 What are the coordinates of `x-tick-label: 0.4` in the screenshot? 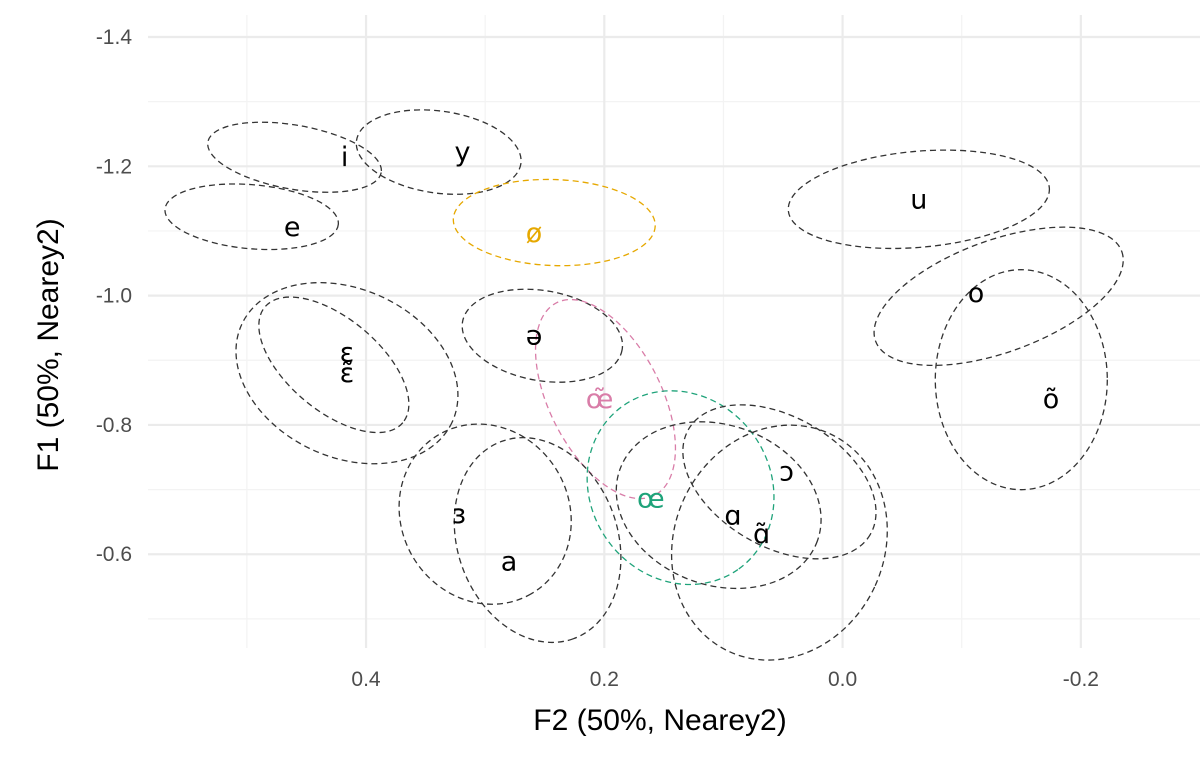 It's located at (366, 679).